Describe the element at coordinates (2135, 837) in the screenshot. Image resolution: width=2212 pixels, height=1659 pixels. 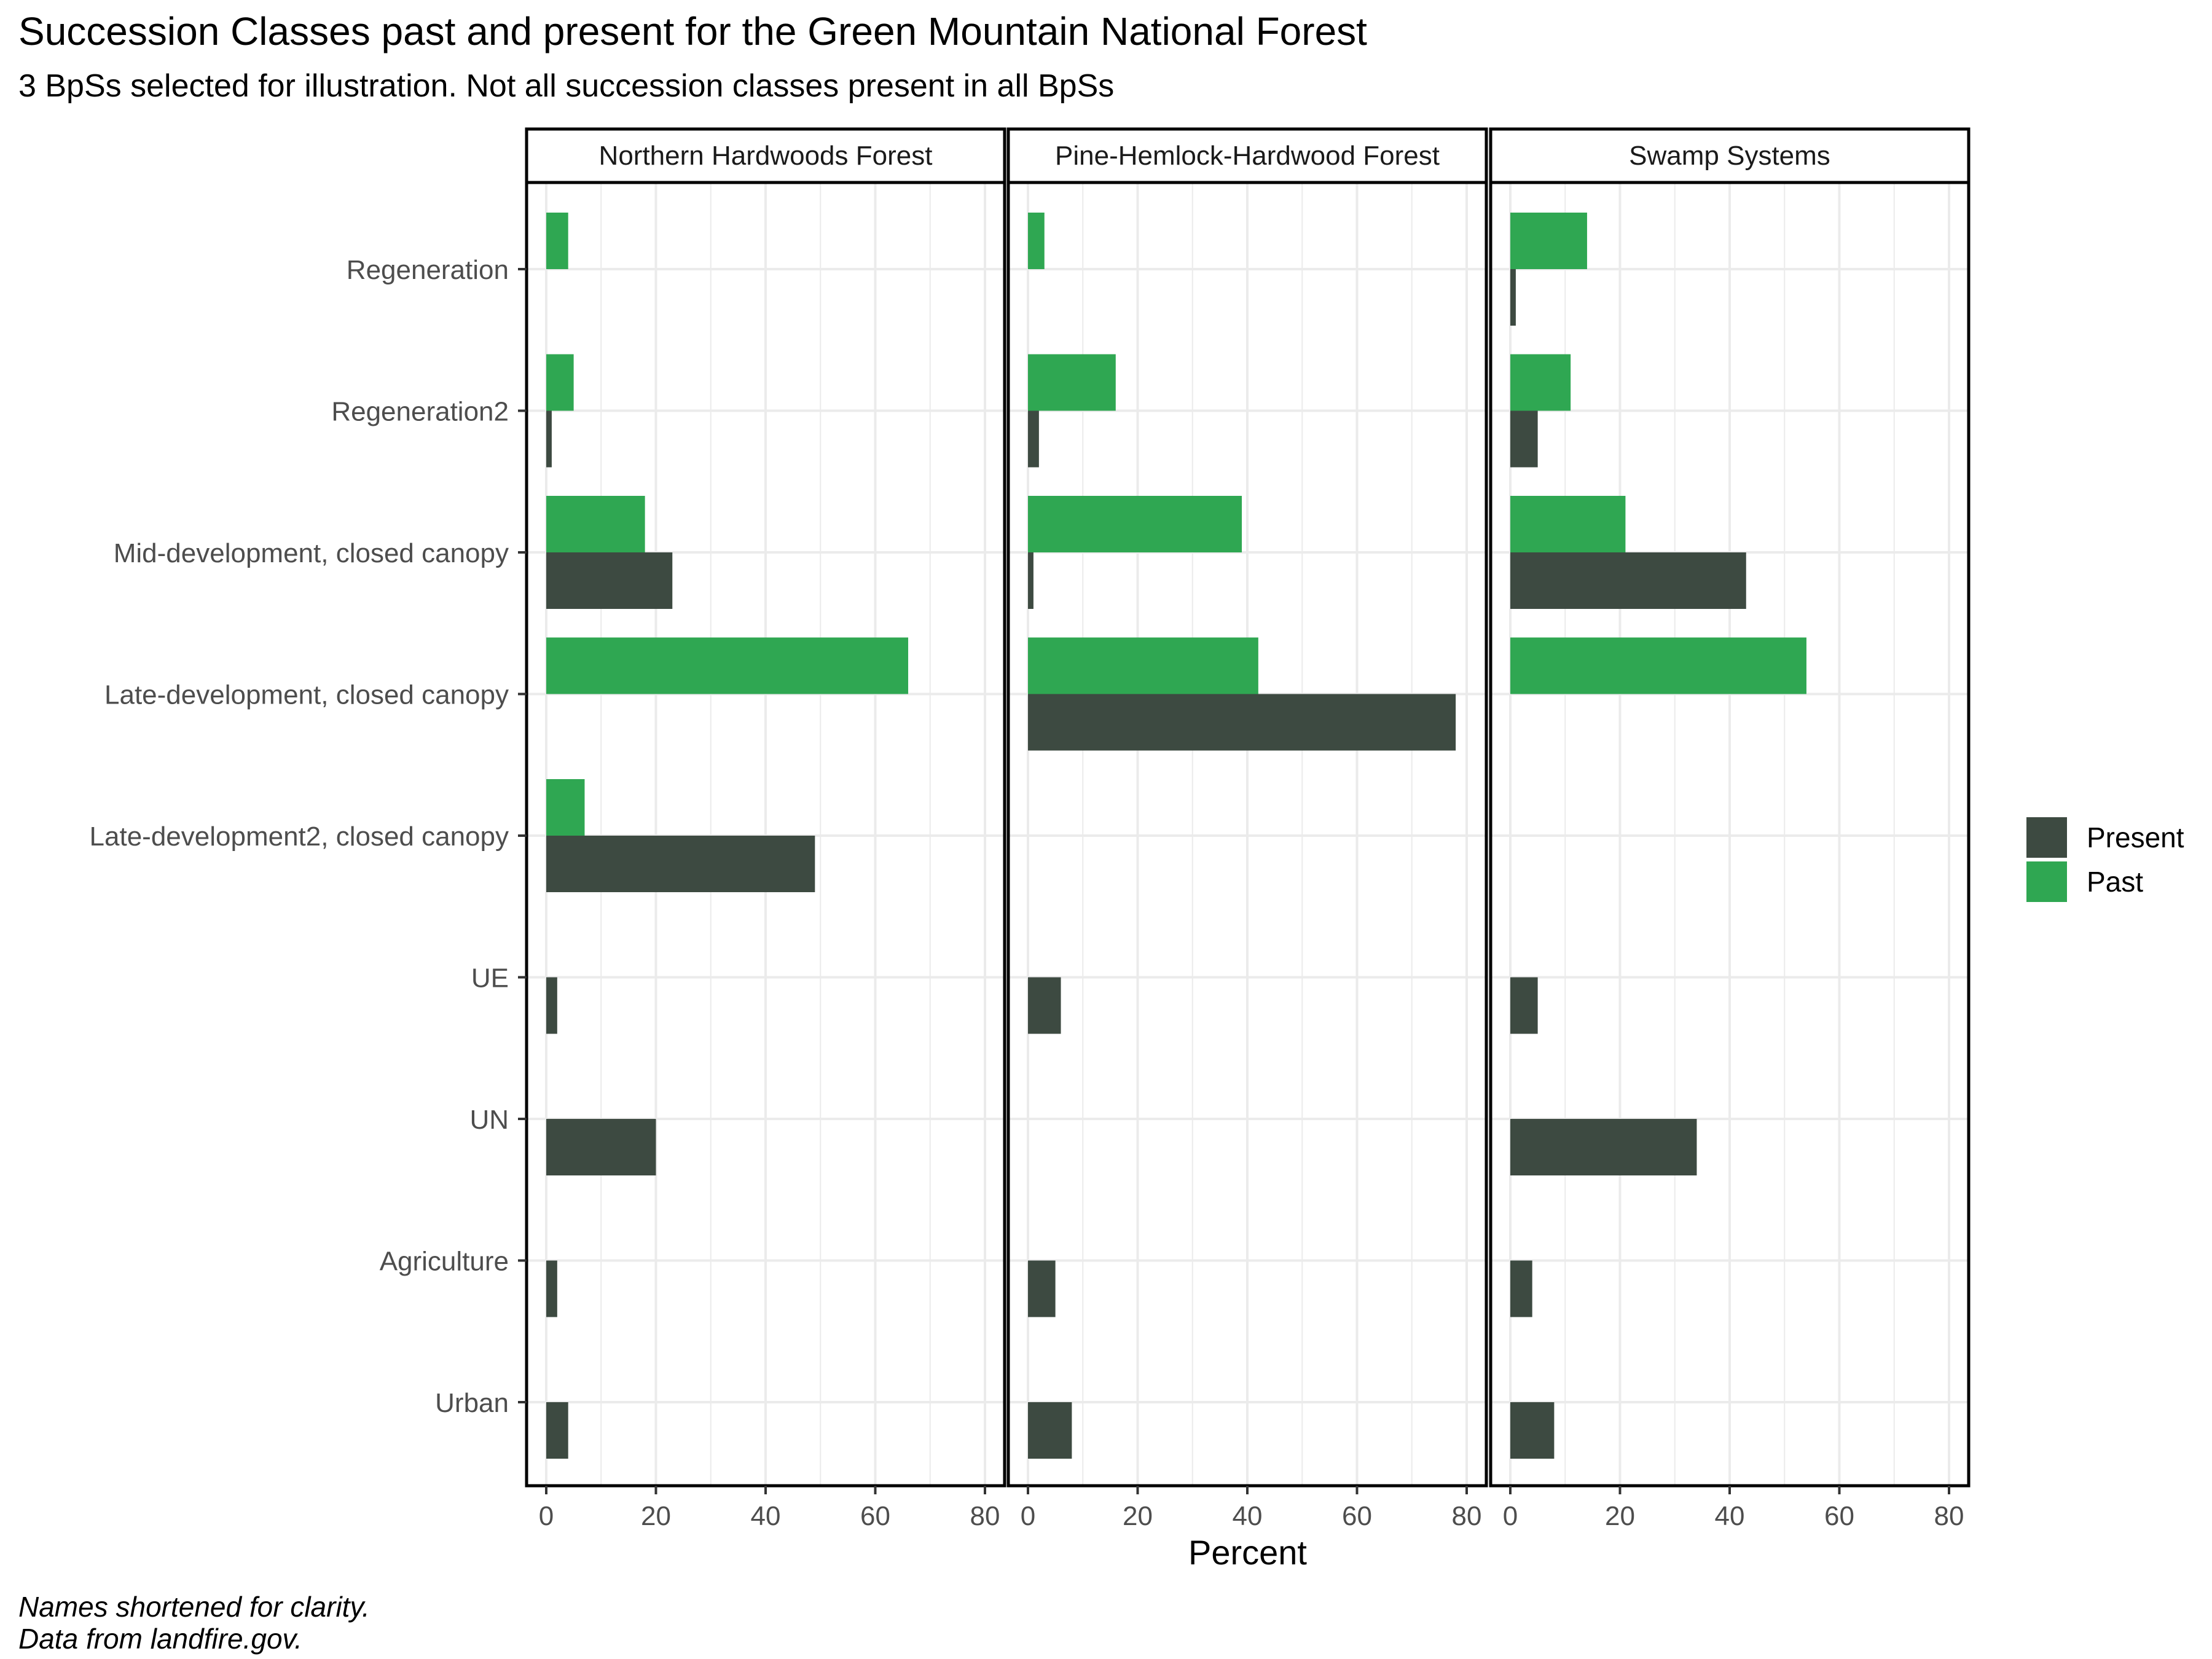
I see `legend-label: Present` at that location.